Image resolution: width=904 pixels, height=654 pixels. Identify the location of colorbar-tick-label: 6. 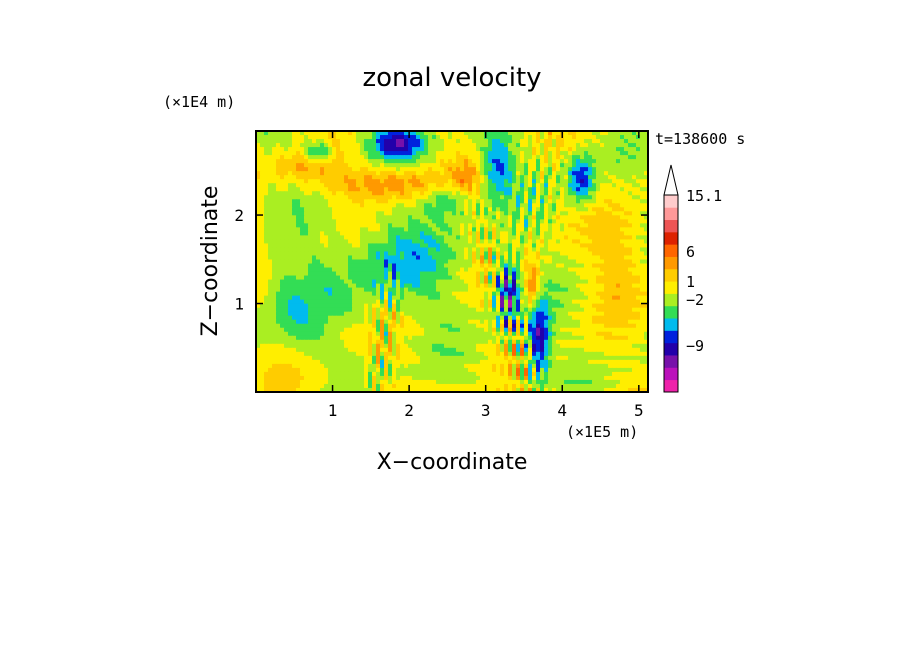
(690, 252).